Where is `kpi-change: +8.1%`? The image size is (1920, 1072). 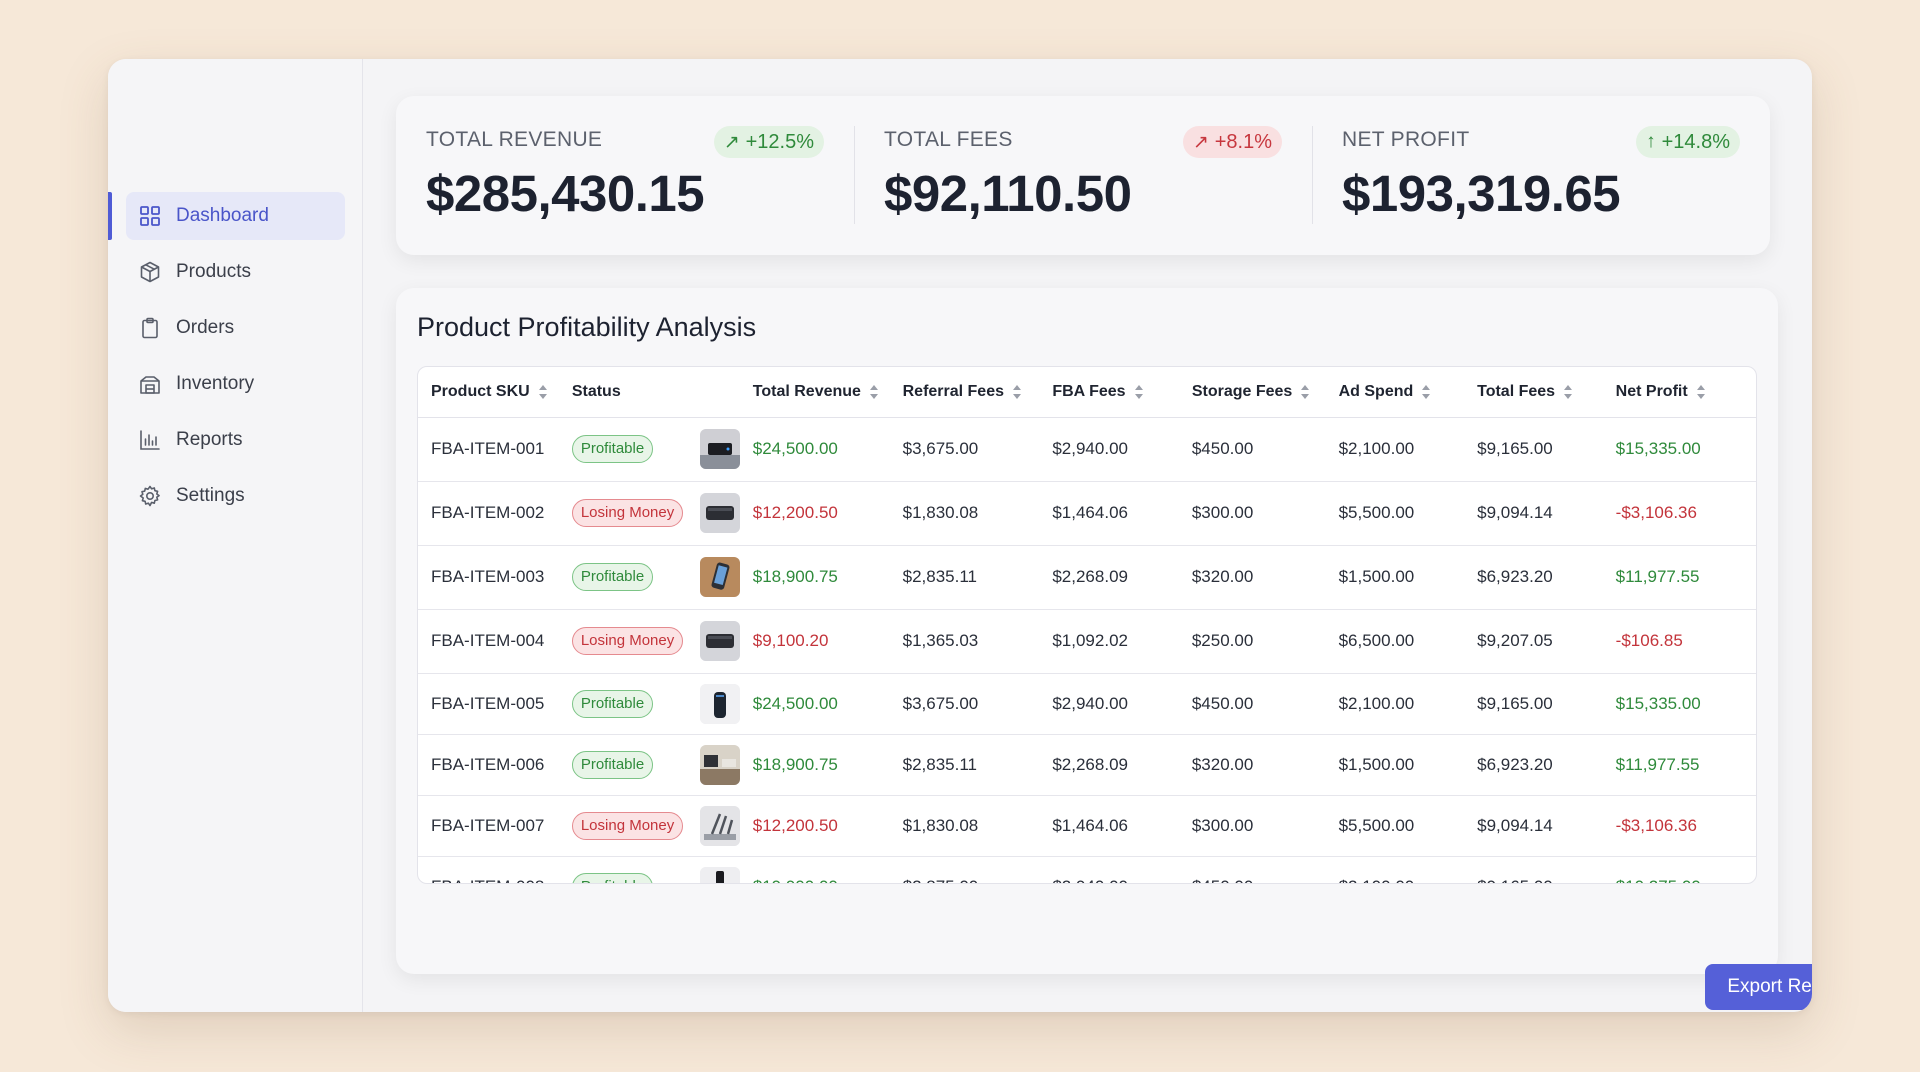 kpi-change: +8.1% is located at coordinates (1243, 141).